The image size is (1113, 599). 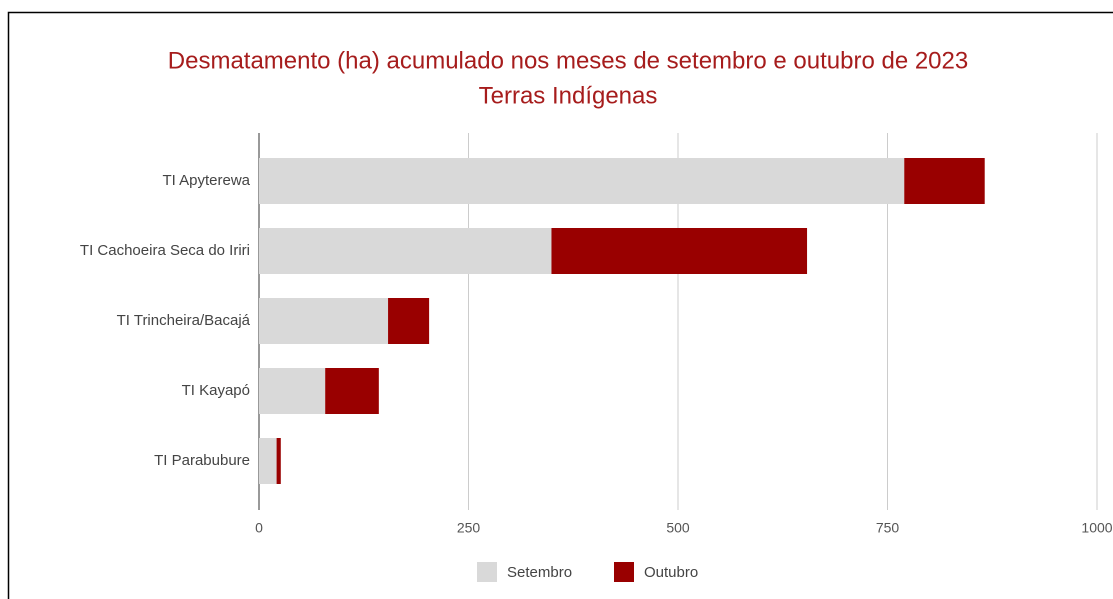 What do you see at coordinates (164, 250) in the screenshot?
I see `y-tick-label: TI Cachoeira Seca do Iriri` at bounding box center [164, 250].